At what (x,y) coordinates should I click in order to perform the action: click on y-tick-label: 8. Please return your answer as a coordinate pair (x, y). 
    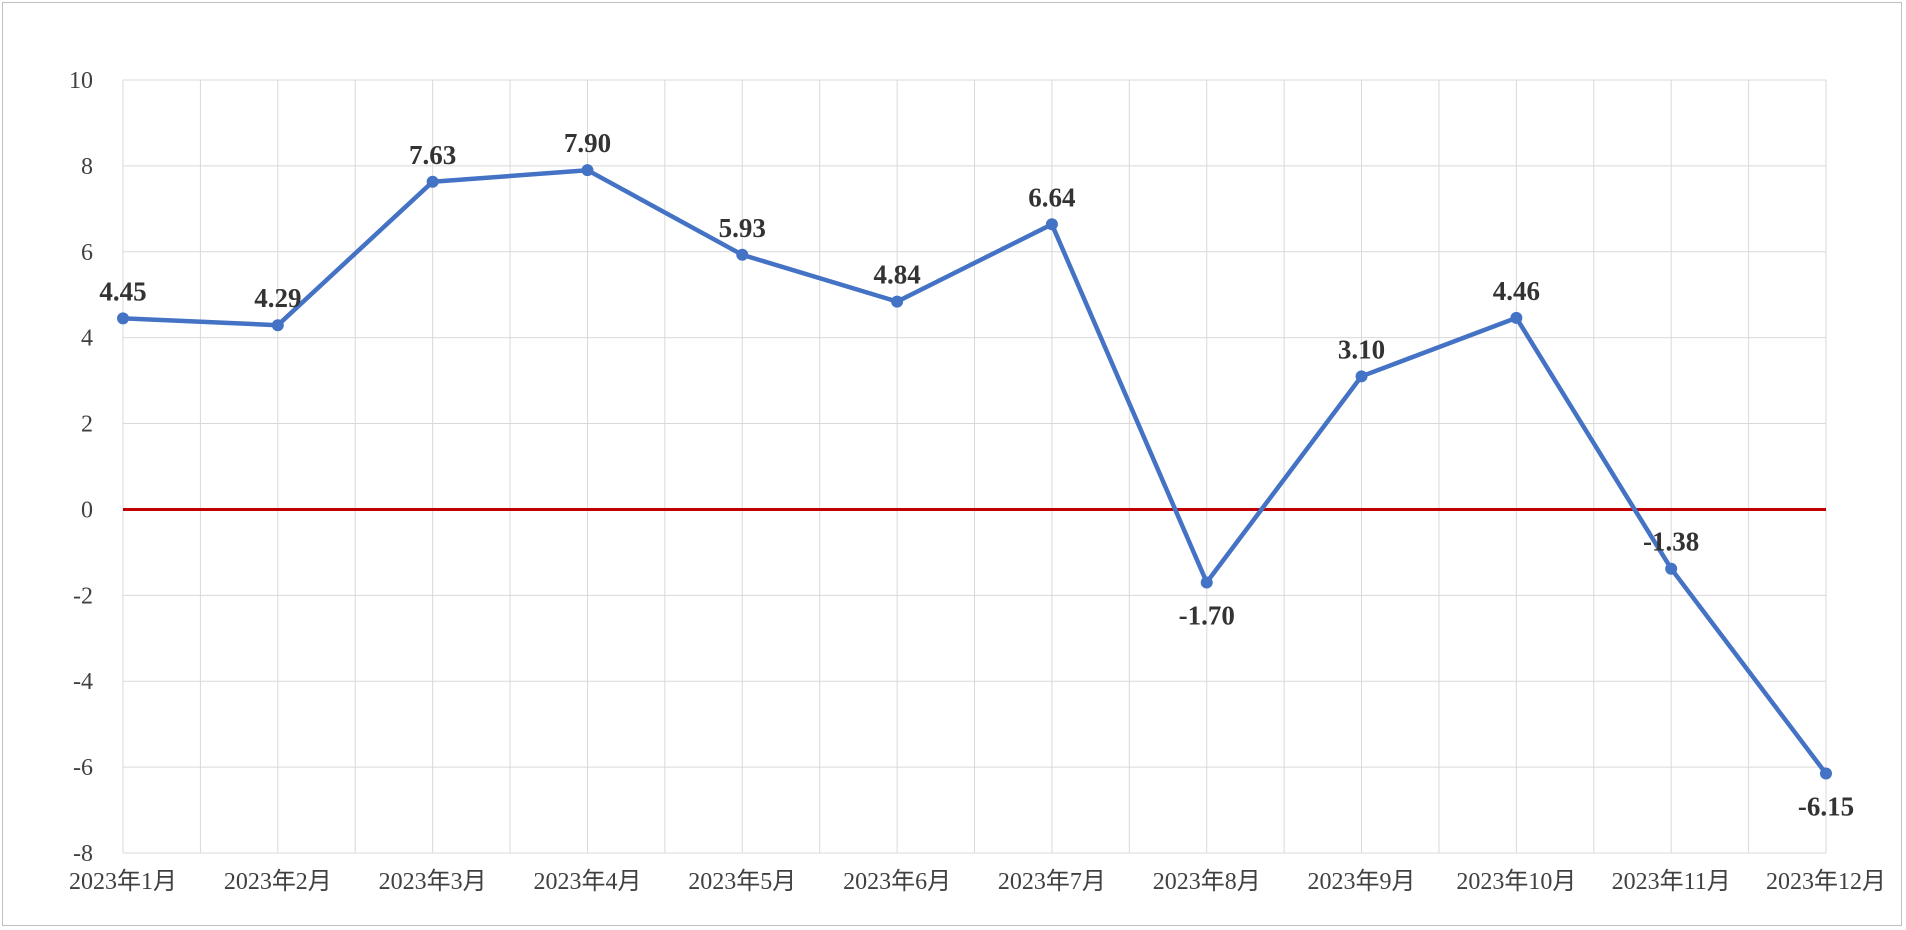
    Looking at the image, I should click on (87, 167).